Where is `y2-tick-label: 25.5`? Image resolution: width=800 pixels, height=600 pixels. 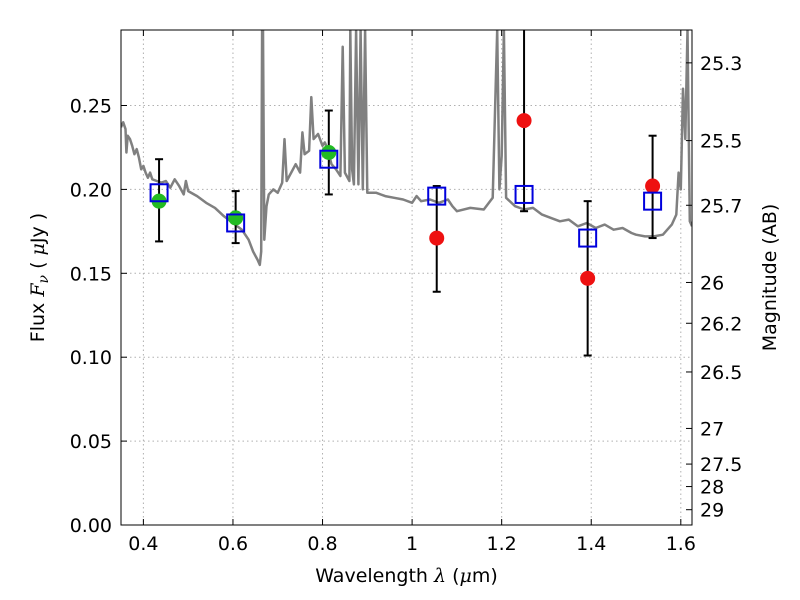
y2-tick-label: 25.5 is located at coordinates (721, 142).